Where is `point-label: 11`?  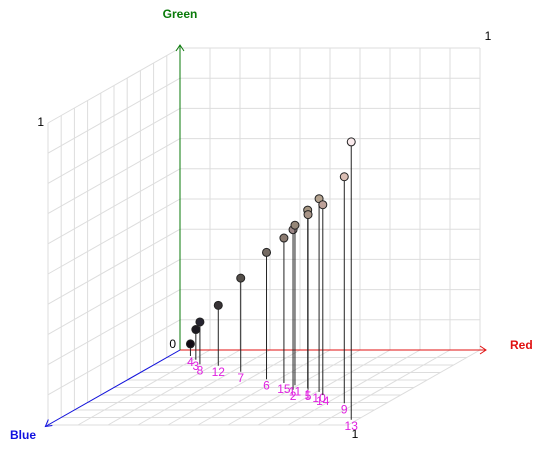
point-label: 11 is located at coordinates (295, 391).